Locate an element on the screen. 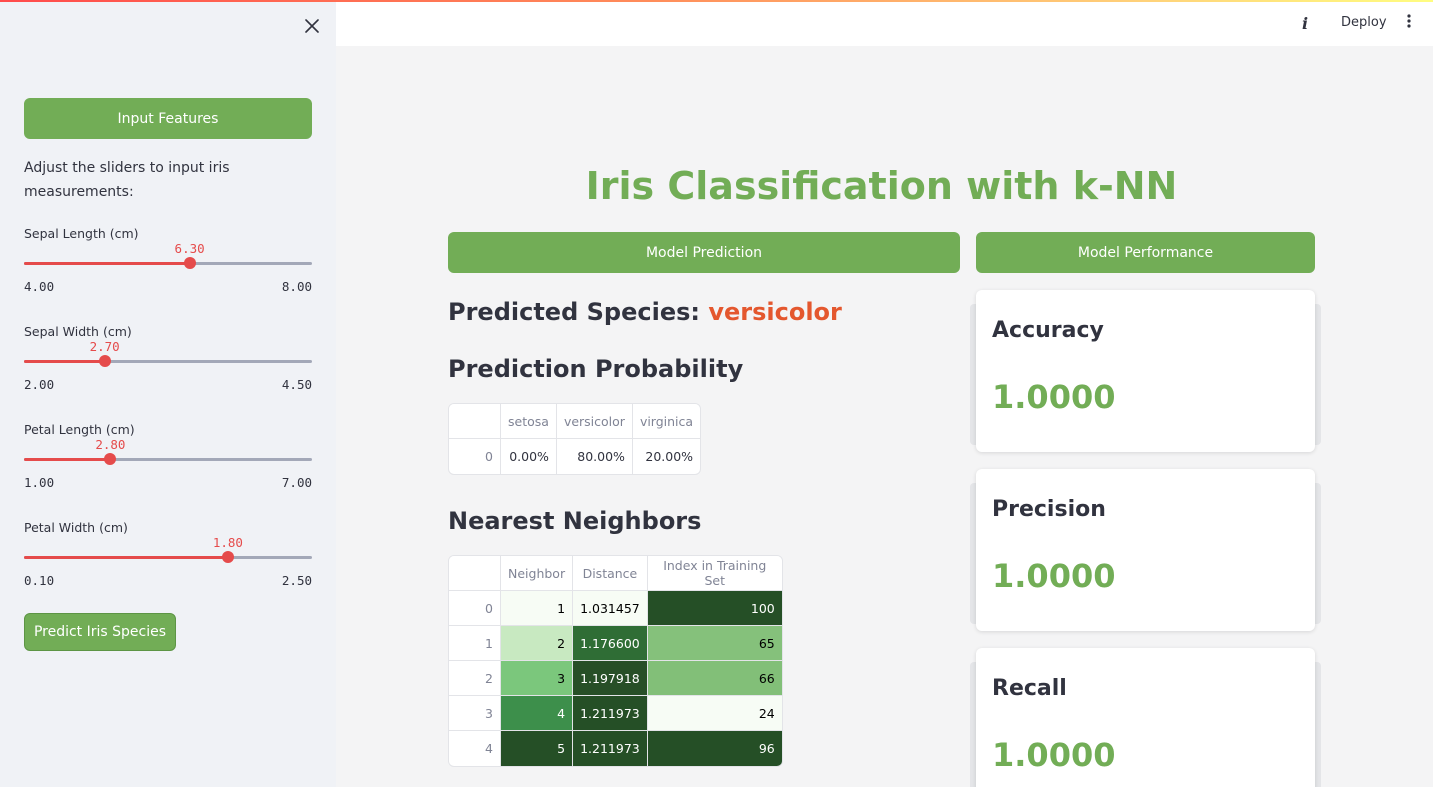 The image size is (1433, 787). petal-width-slider: Petal Width (cm) 1.80 0.10 2.50 is located at coordinates (168, 560).